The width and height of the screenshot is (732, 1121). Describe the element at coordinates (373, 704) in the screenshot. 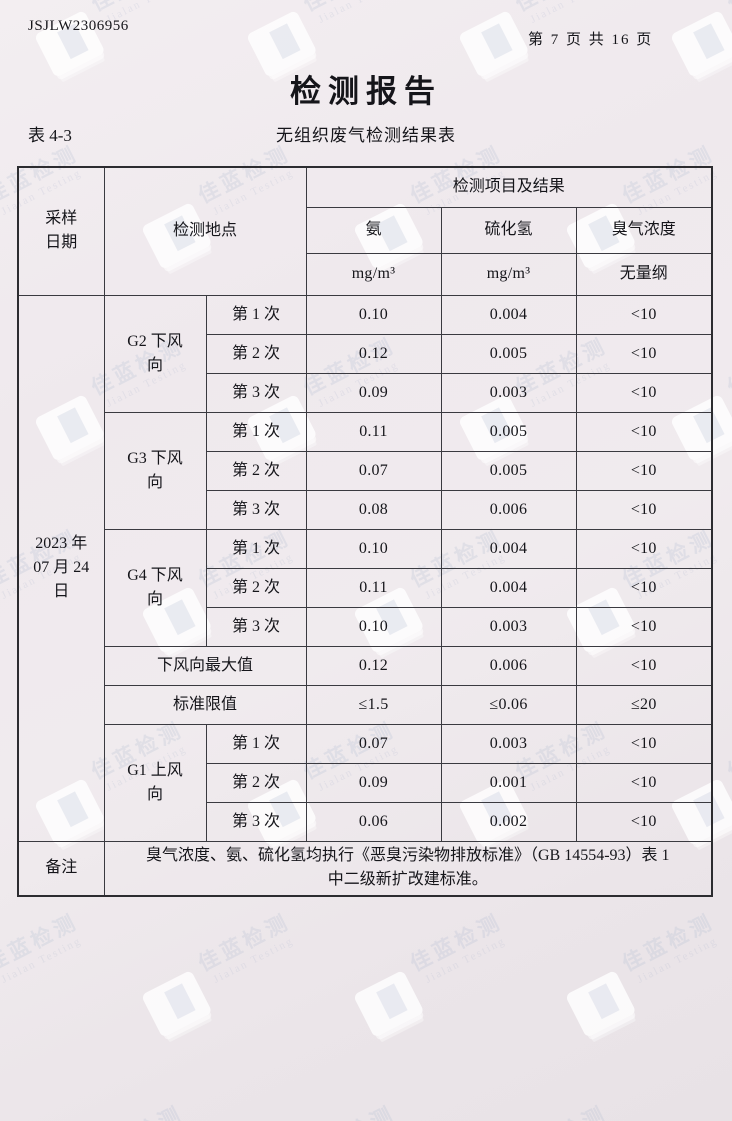

I see `limit-cell: ≤1.5` at that location.